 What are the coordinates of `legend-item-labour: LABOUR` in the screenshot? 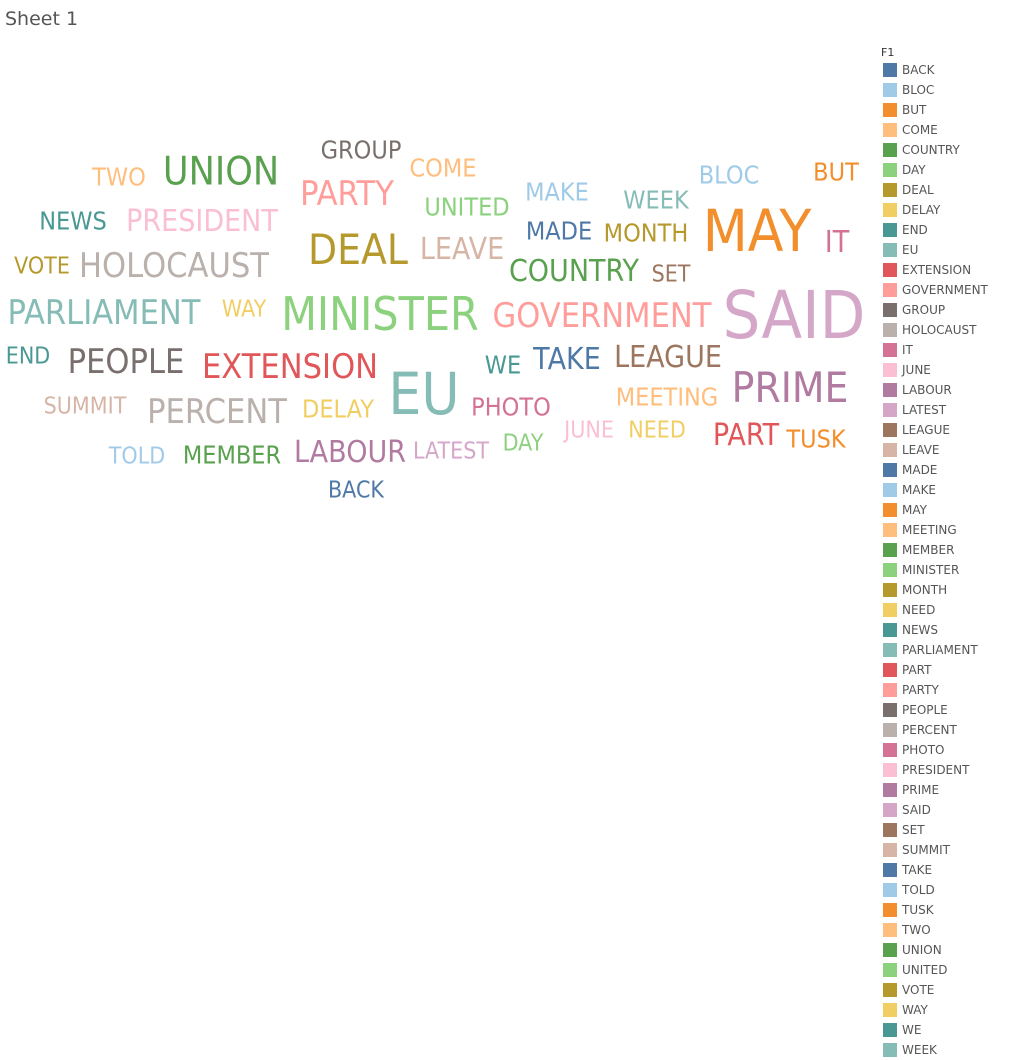 It's located at (948, 390).